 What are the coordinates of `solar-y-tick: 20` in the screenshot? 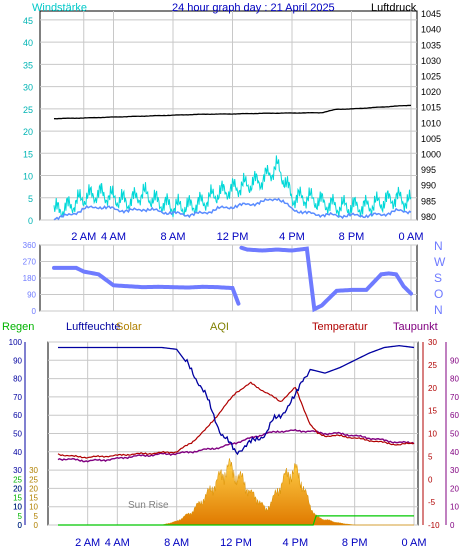 It's located at (33, 488).